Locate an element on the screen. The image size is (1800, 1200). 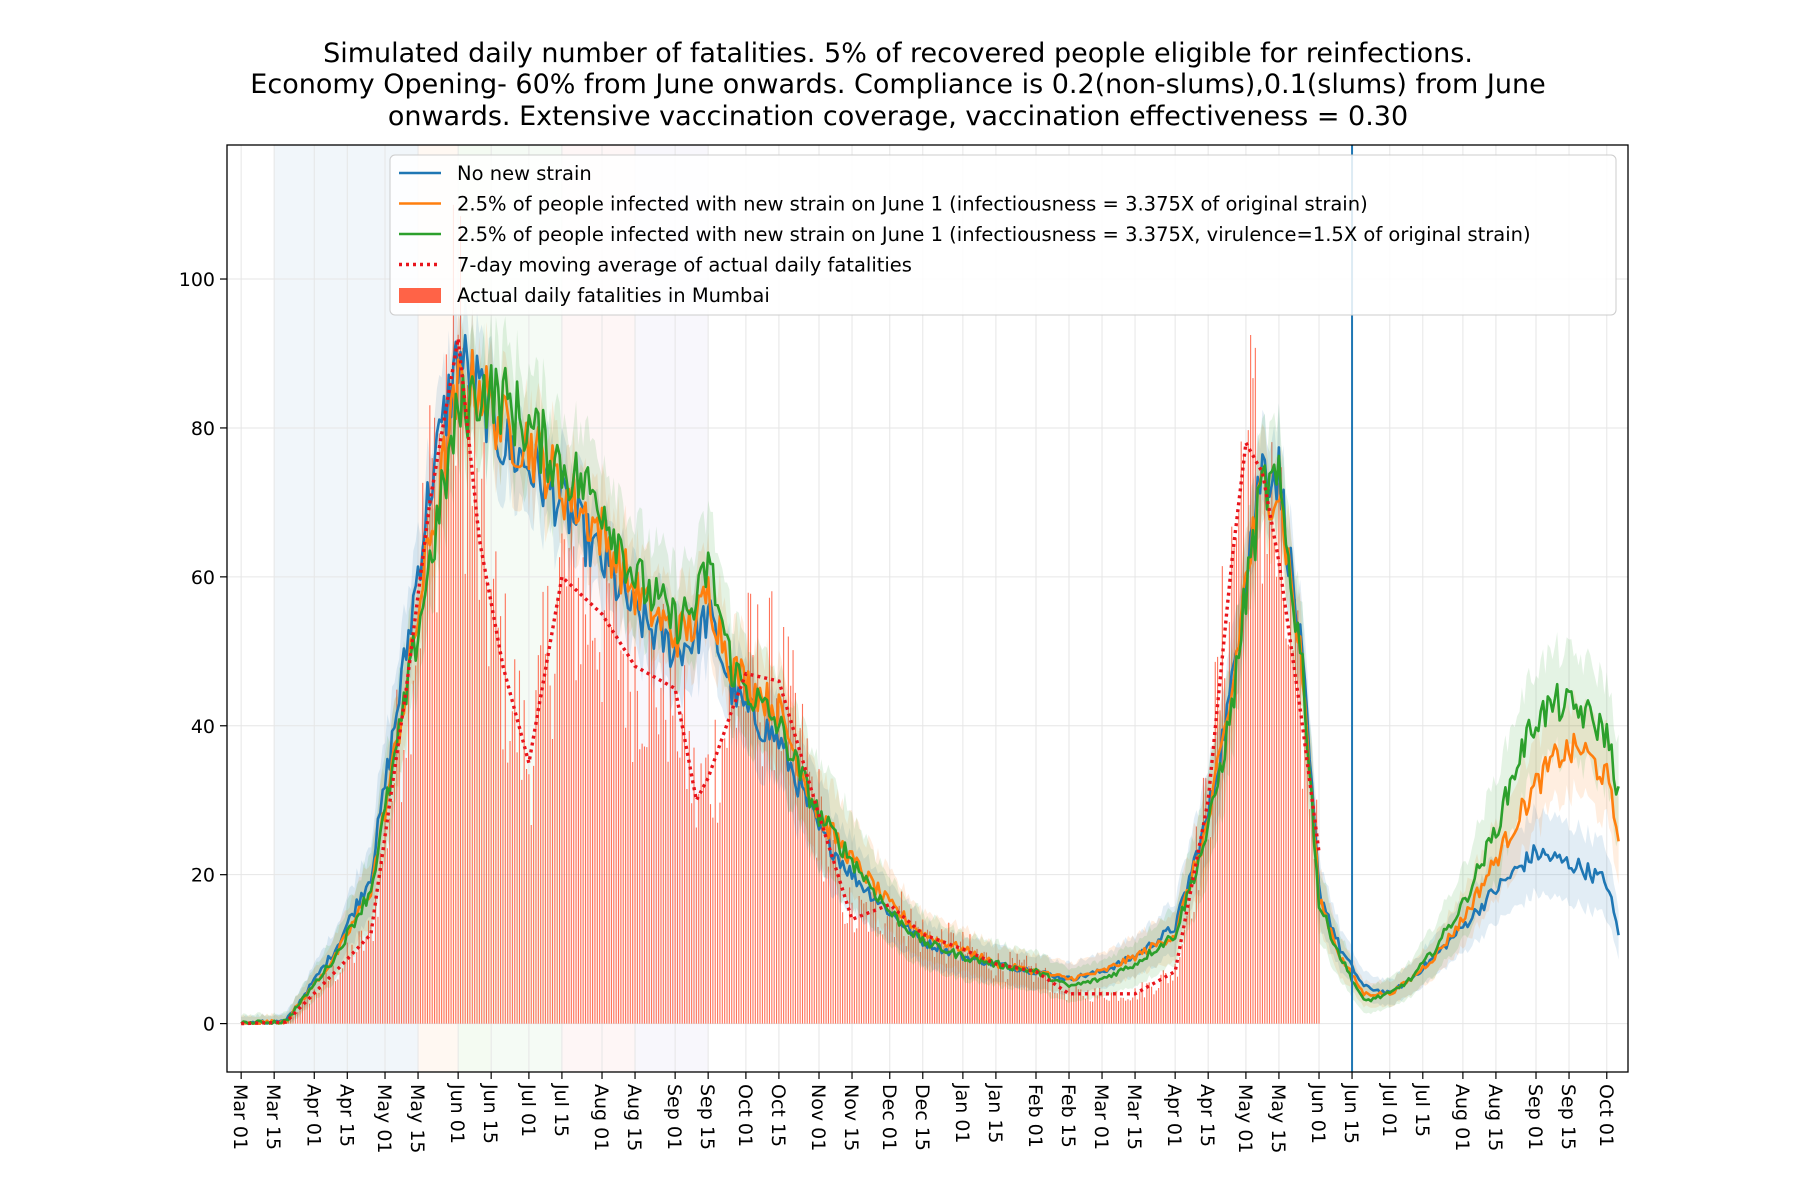
y-tick-label: 40 is located at coordinates (203, 727).